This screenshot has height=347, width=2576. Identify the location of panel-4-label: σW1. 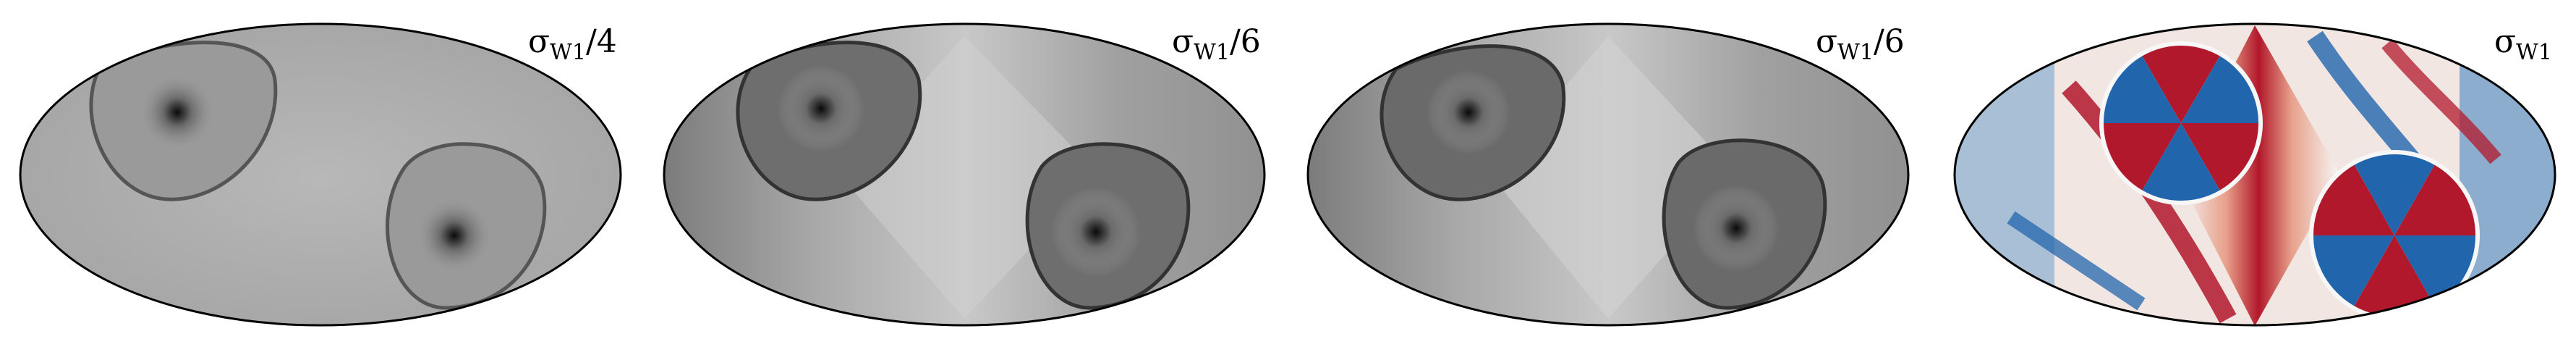
(2523, 44).